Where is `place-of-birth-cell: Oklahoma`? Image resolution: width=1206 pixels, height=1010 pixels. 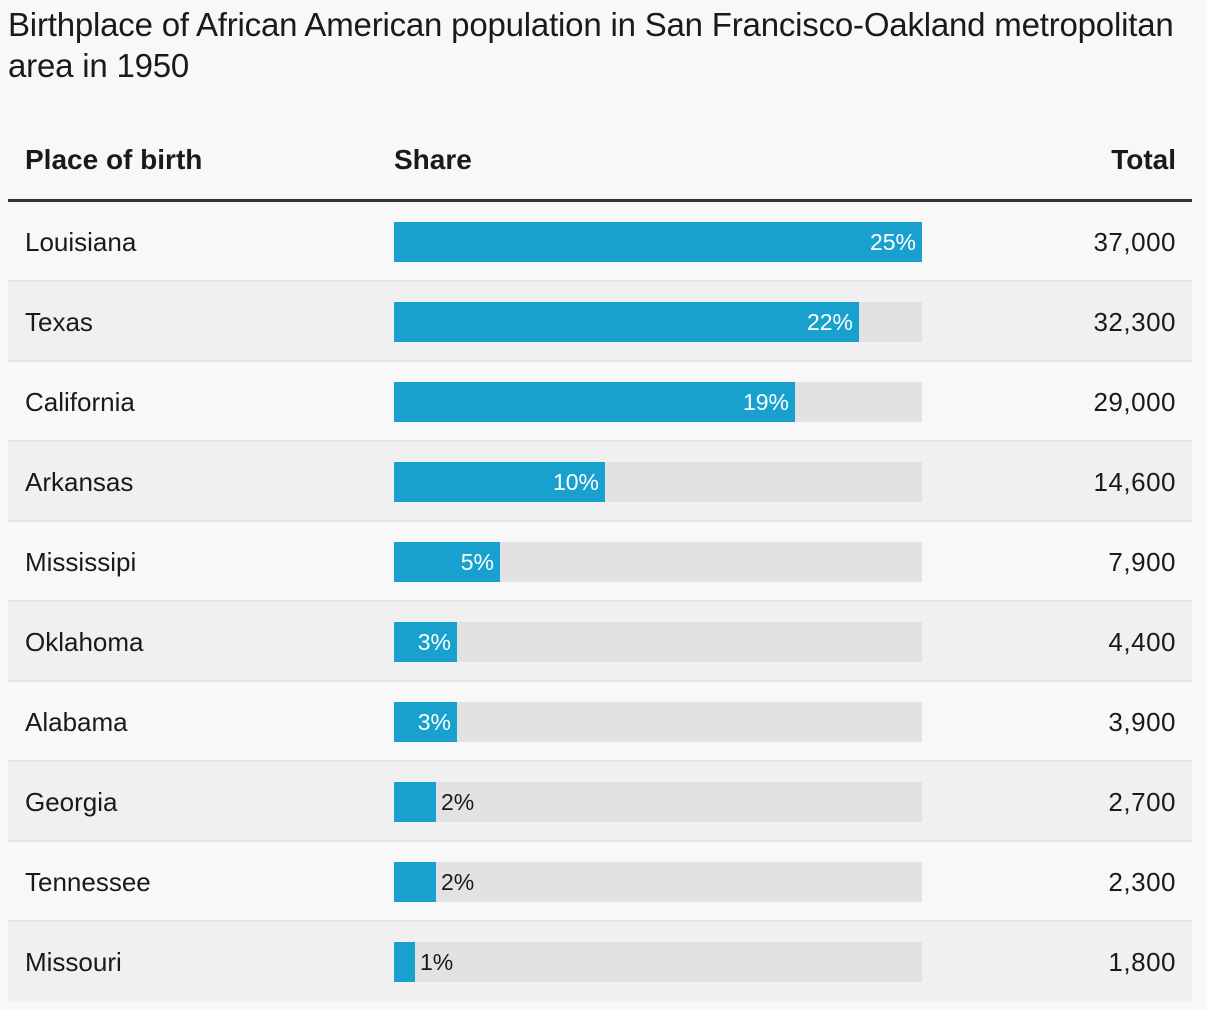
place-of-birth-cell: Oklahoma is located at coordinates (84, 642).